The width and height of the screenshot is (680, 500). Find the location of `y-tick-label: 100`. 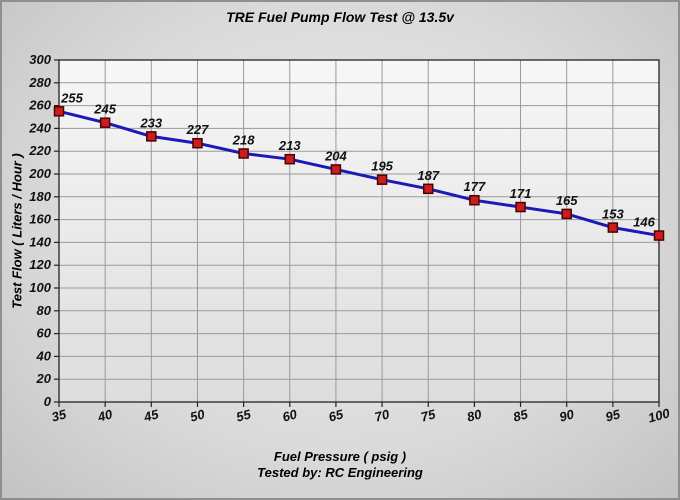

y-tick-label: 100 is located at coordinates (40, 287).